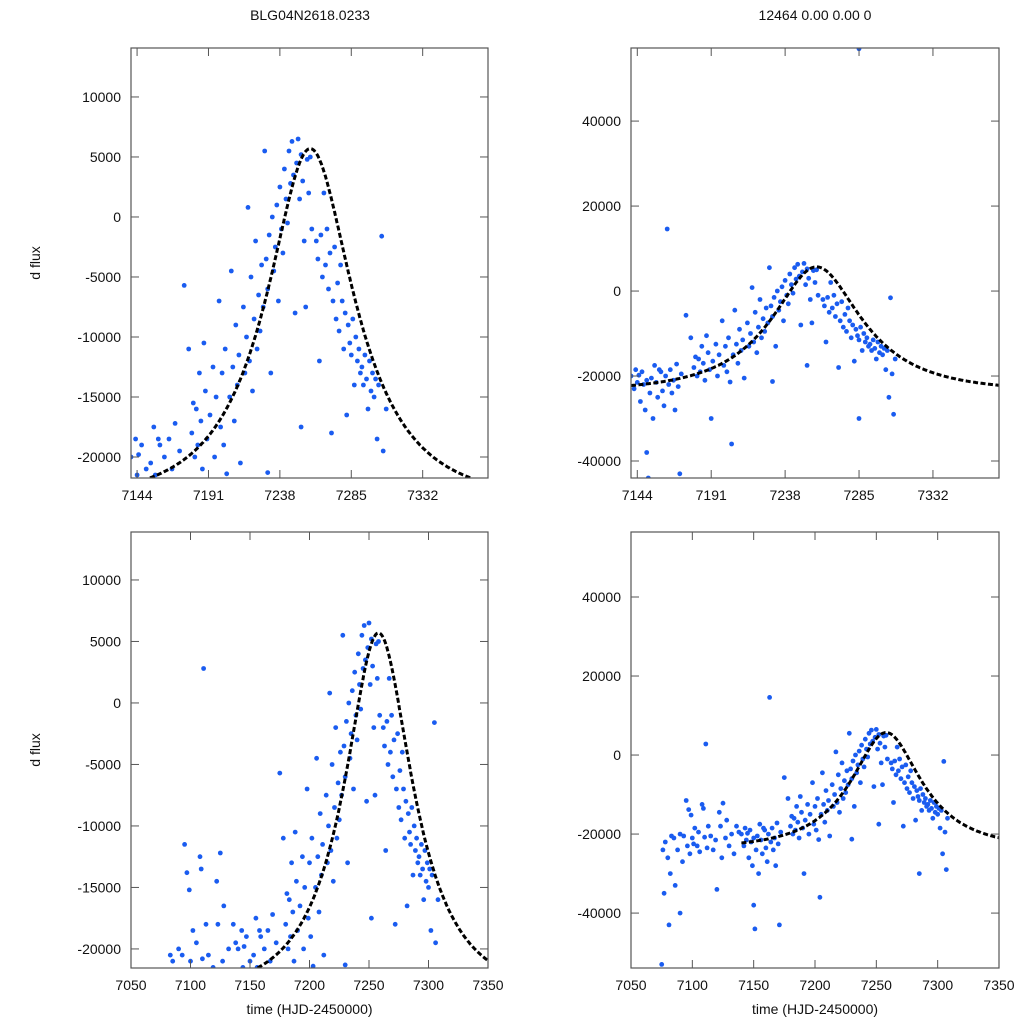 Image resolution: width=1024 pixels, height=1024 pixels. What do you see at coordinates (617, 291) in the screenshot?
I see `y-tick-label: 0` at bounding box center [617, 291].